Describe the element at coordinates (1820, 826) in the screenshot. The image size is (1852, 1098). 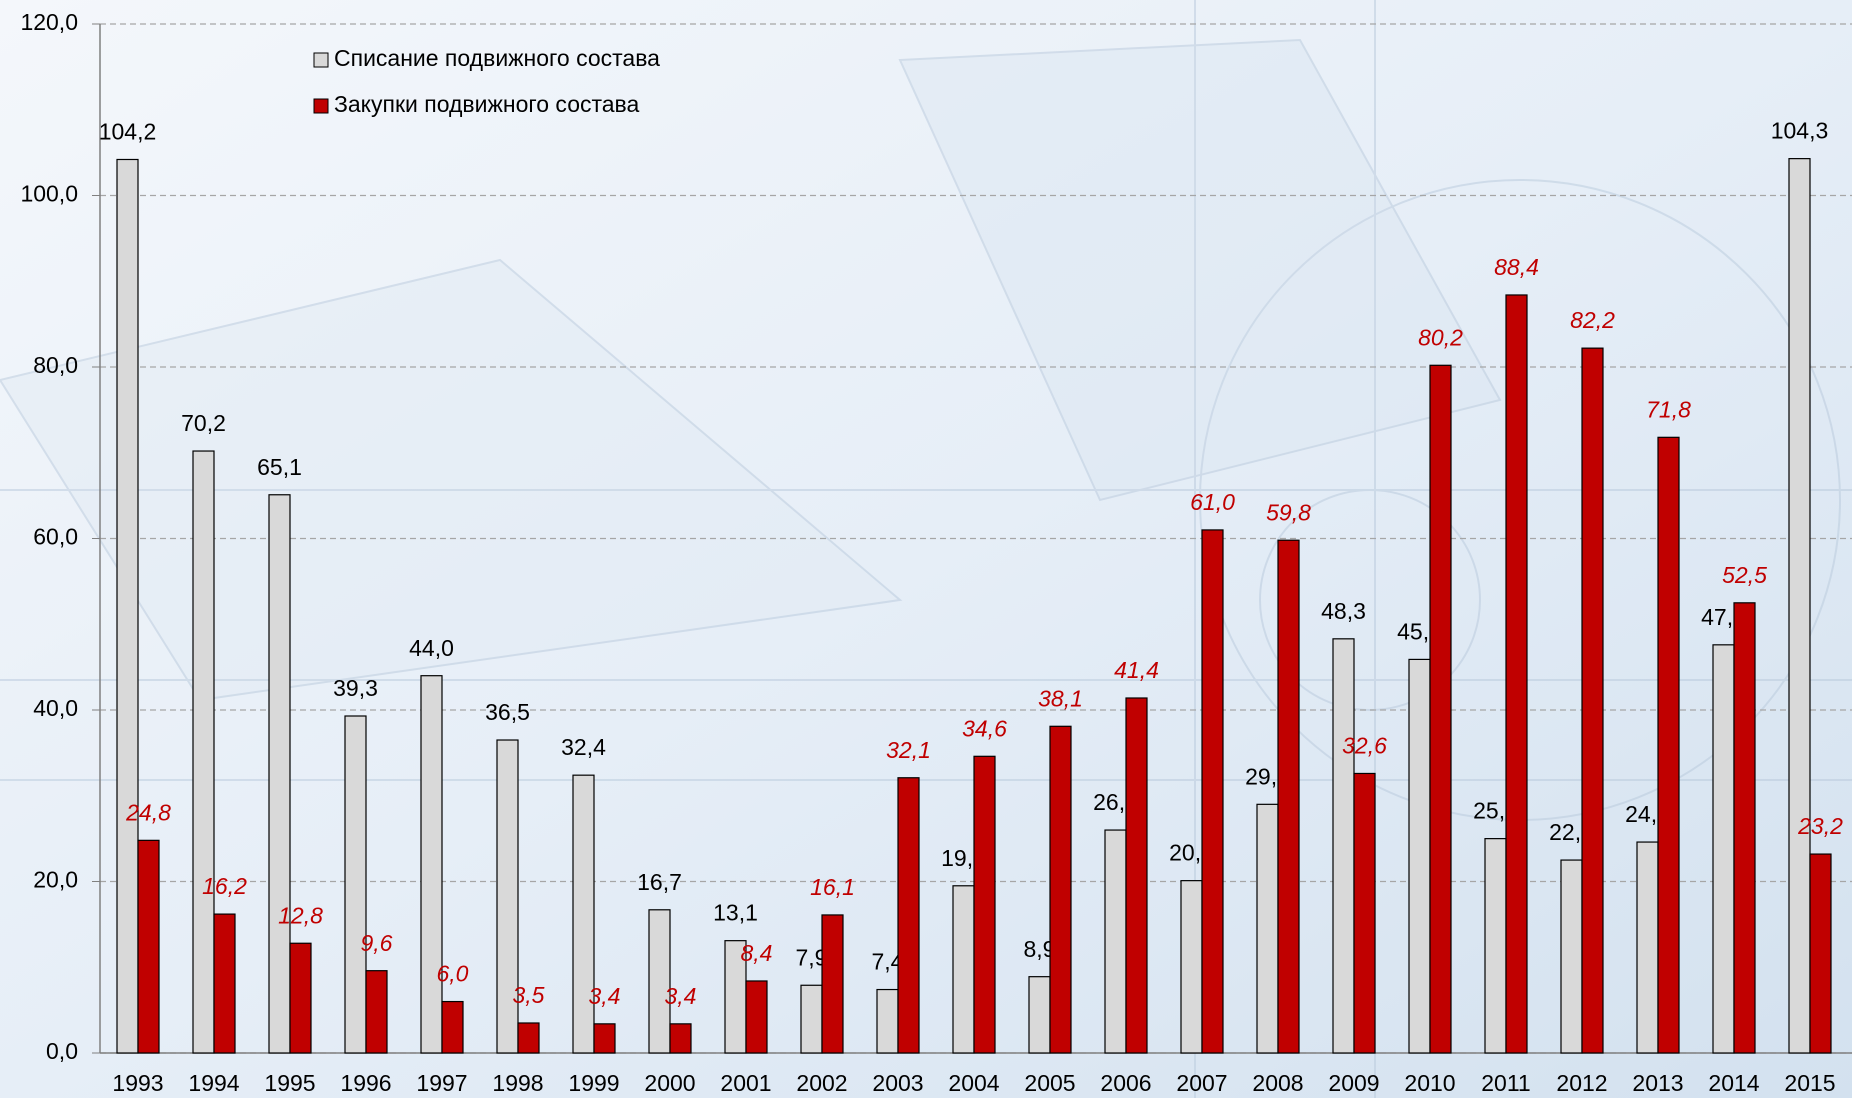
I see `value-label: 23,2` at that location.